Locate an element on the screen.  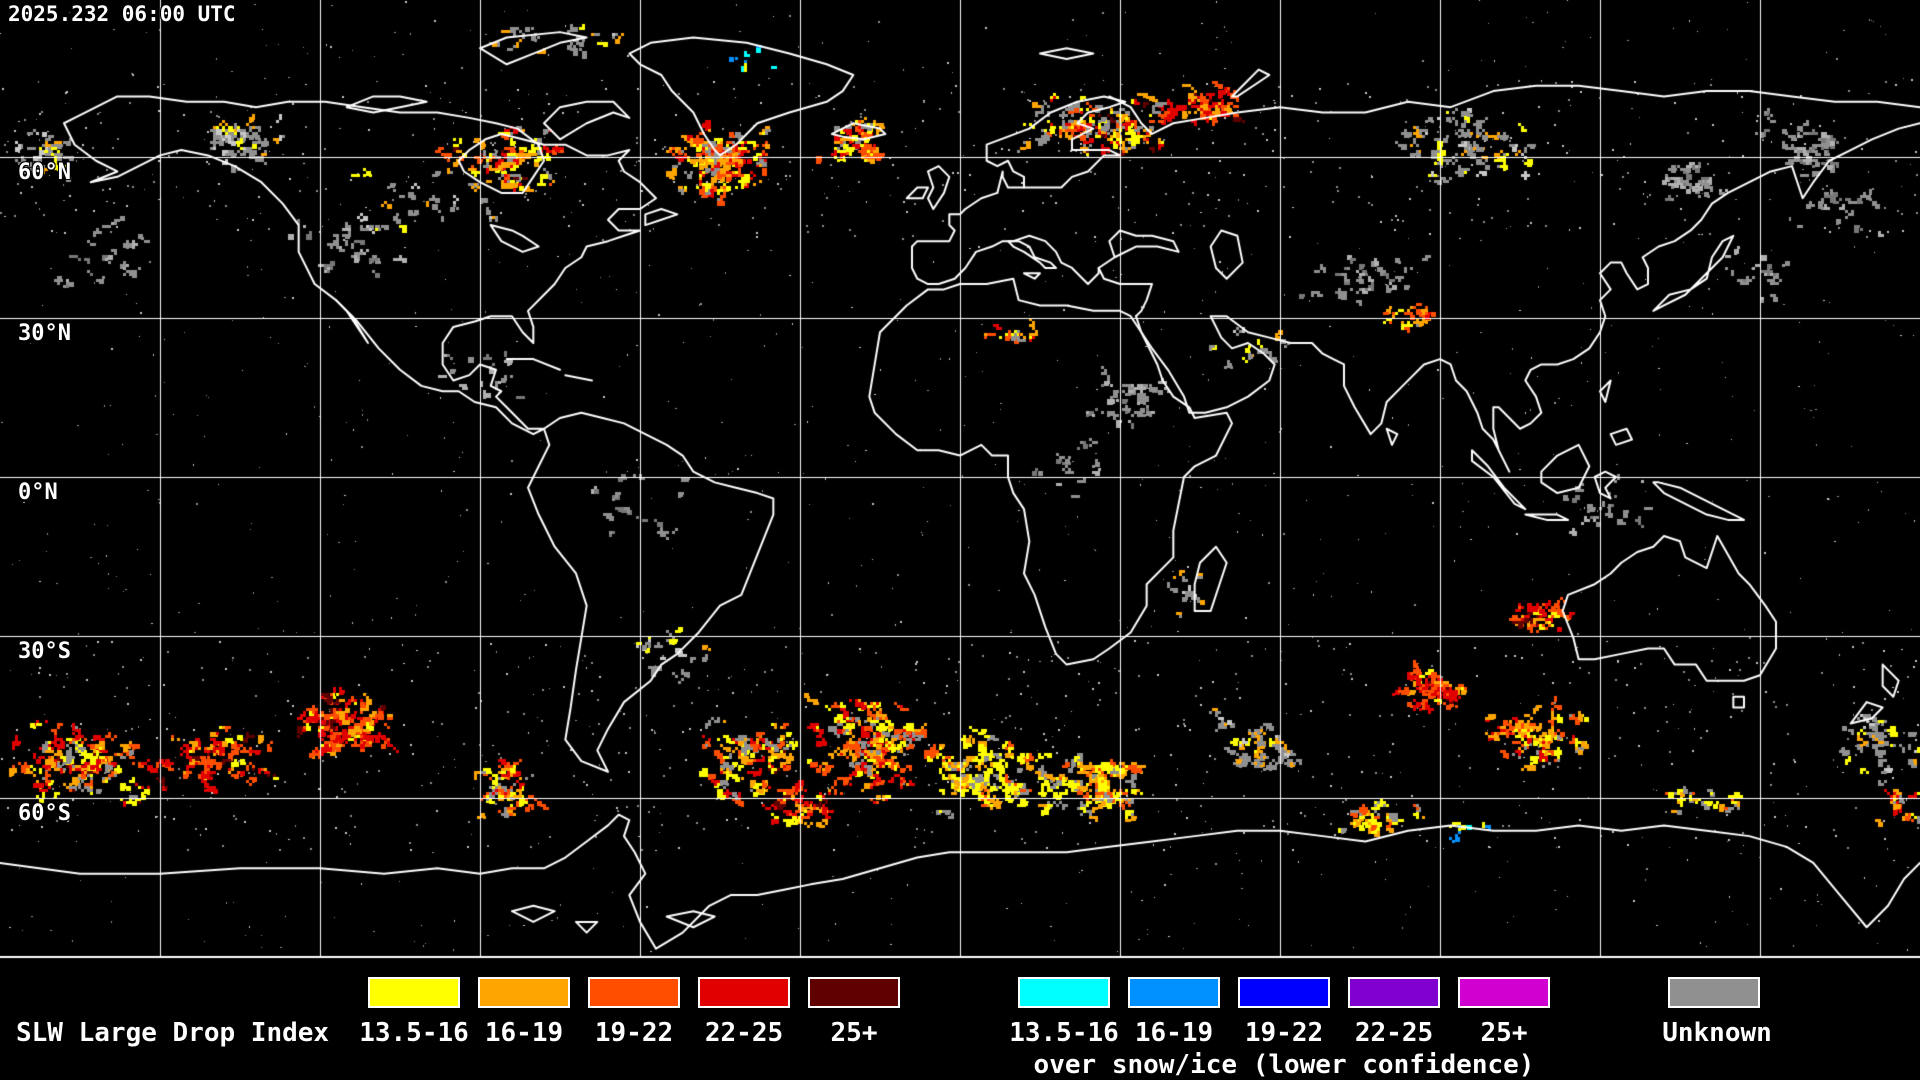
legend-label-ice-16-19: 16-19 is located at coordinates (1174, 1033).